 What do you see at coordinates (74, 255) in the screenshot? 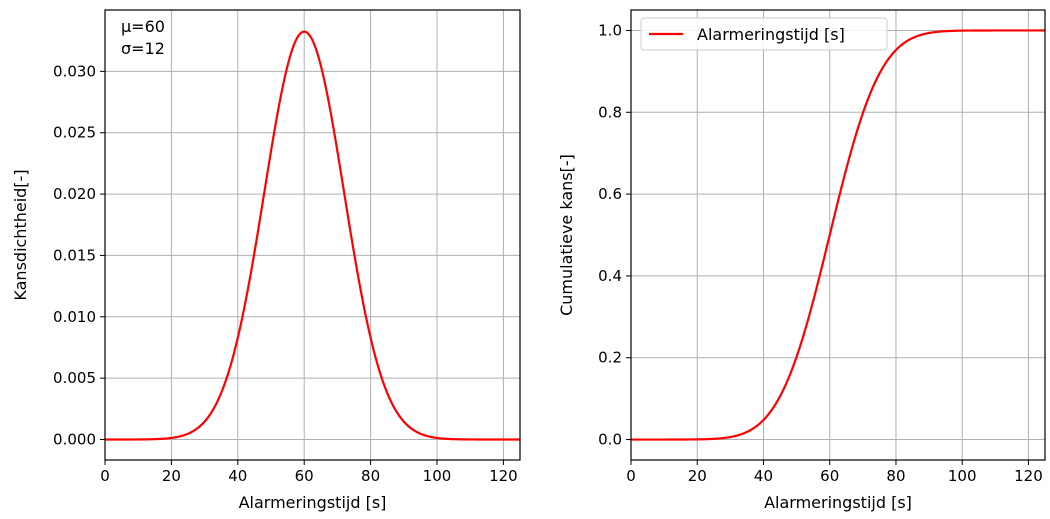
I see `y-tick-label: 0.015` at bounding box center [74, 255].